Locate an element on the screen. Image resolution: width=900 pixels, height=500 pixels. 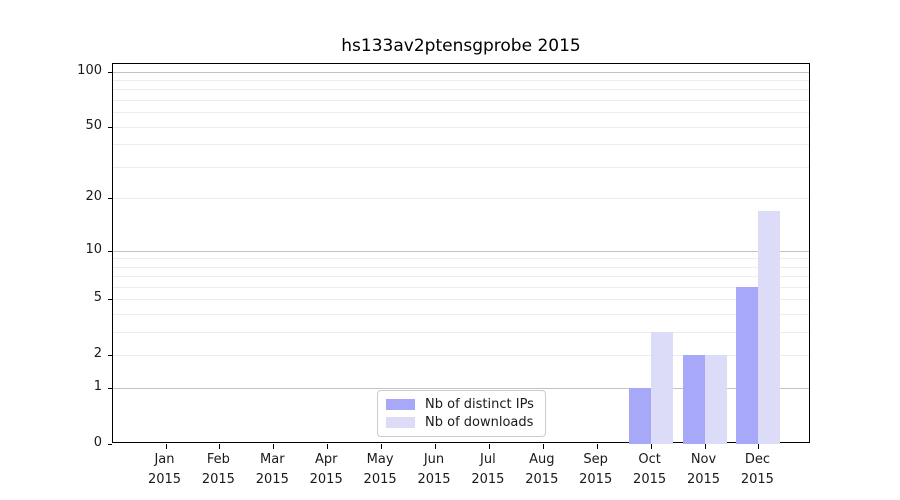
legend-label-downloads: Nb of downloads is located at coordinates (479, 422).